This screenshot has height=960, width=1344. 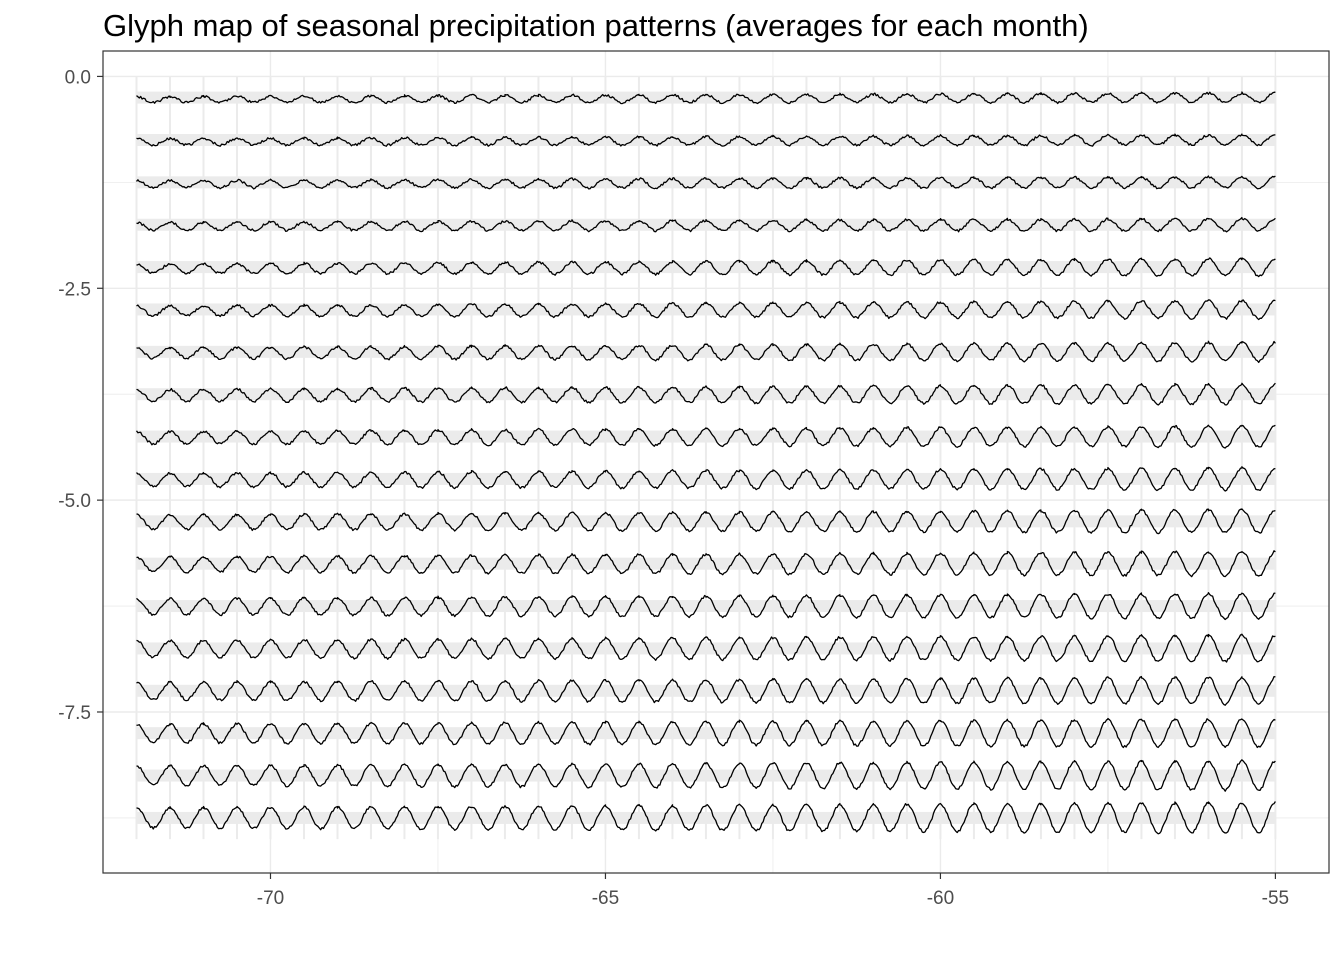 What do you see at coordinates (78, 77) in the screenshot?
I see `y-tick-label: 0.0` at bounding box center [78, 77].